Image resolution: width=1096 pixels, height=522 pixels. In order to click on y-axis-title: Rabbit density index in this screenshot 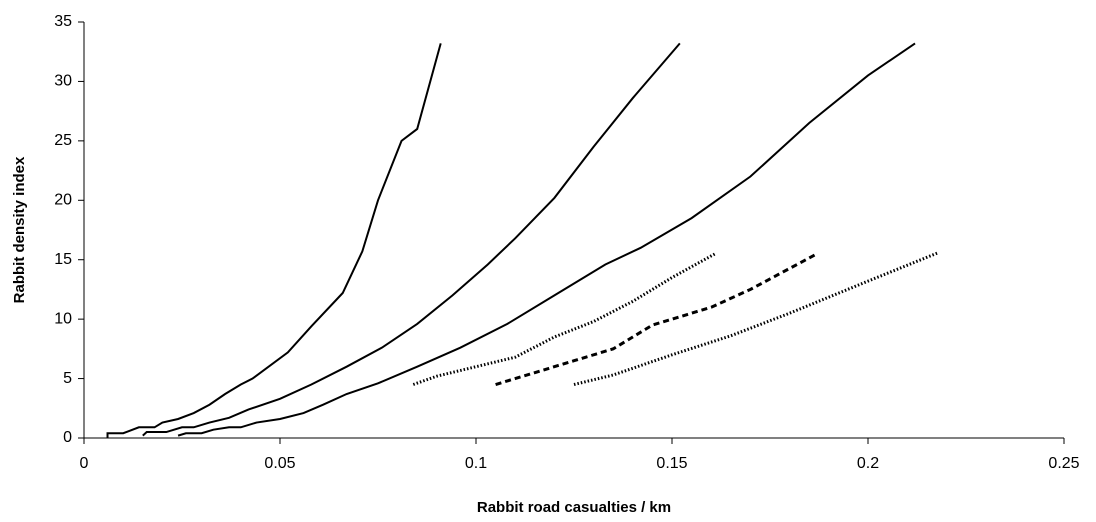, I will do `click(19, 229)`.